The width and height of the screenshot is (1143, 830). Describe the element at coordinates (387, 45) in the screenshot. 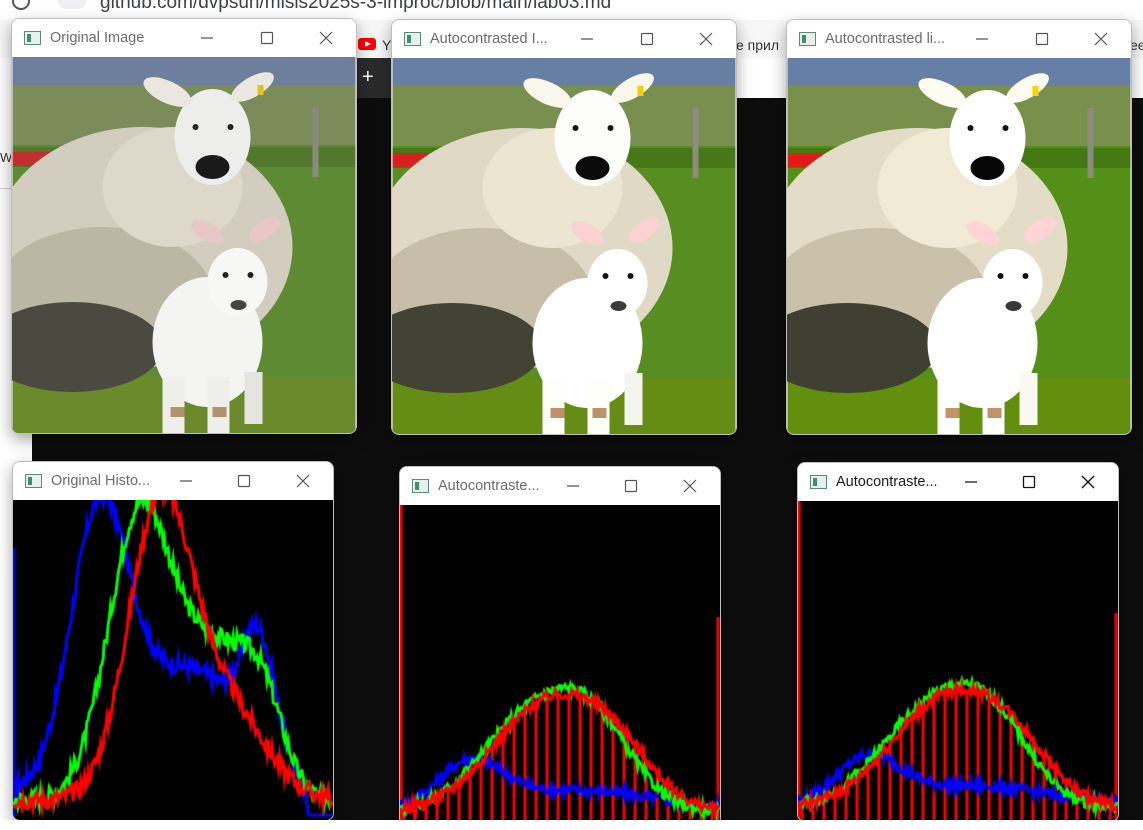

I see `bookmark-label: Y` at that location.